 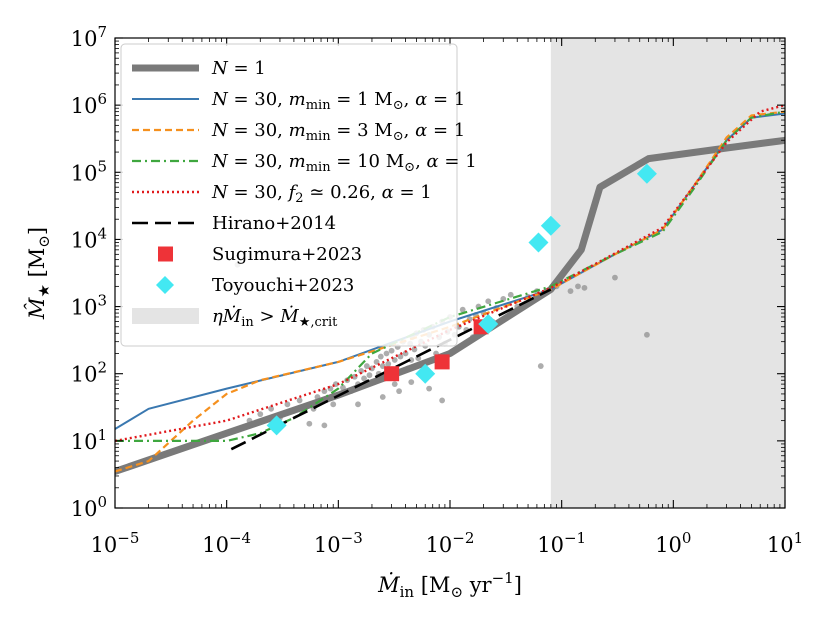 I want to click on legend-label: Sugimura+2023, so click(x=287, y=254).